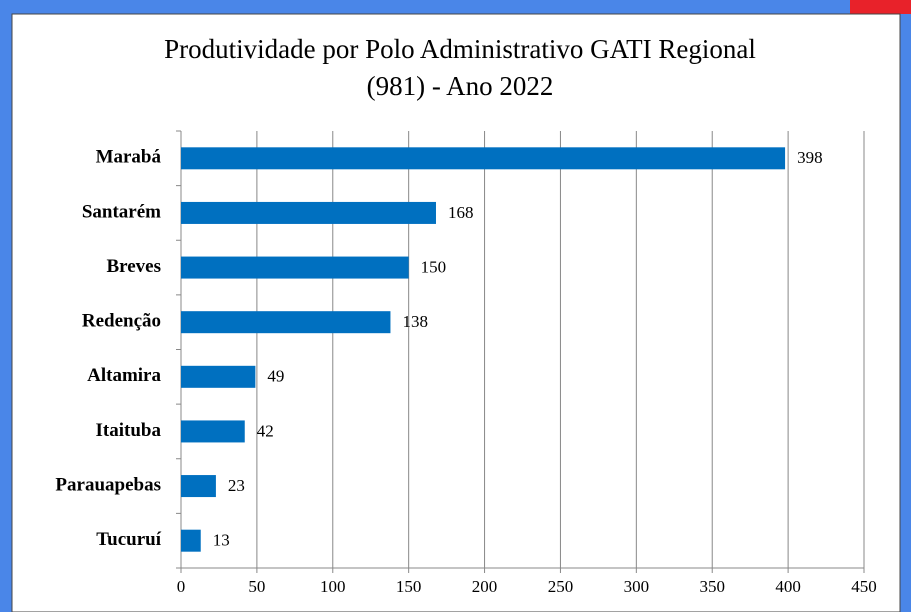 The image size is (911, 612). Describe the element at coordinates (129, 430) in the screenshot. I see `y-tick-label: Itaituba` at that location.